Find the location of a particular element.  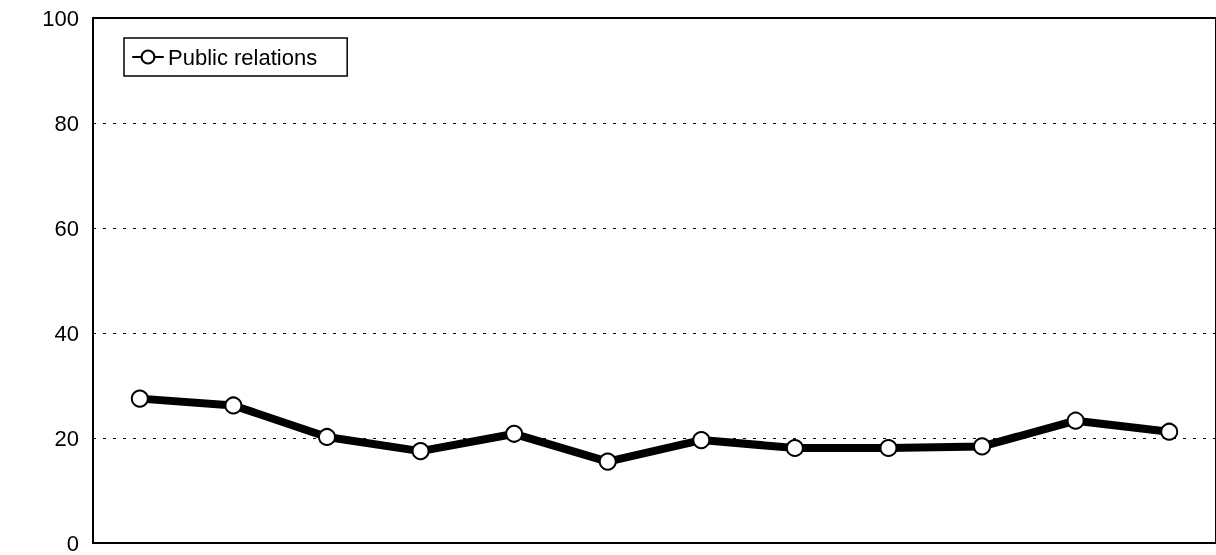

y-tick-label: 80 is located at coordinates (66, 123).